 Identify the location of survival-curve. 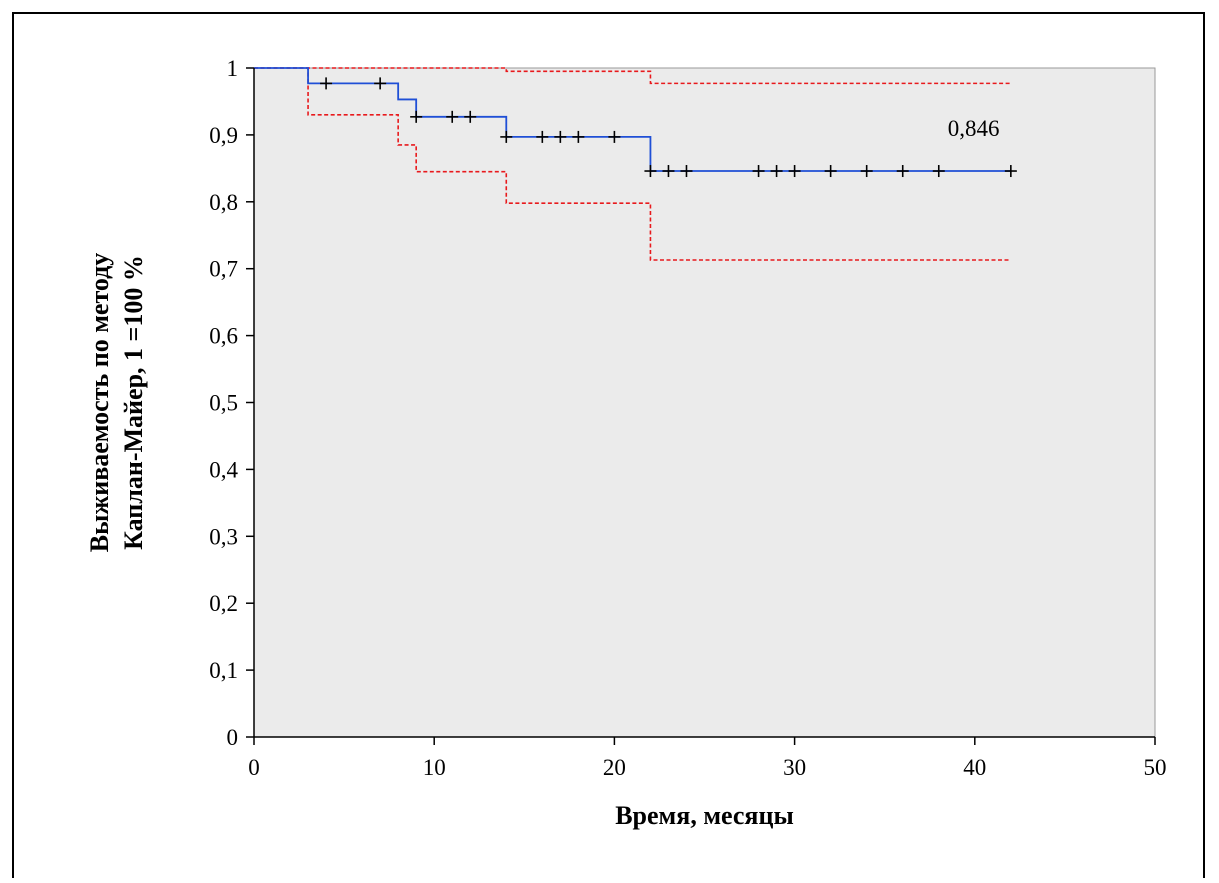
(632, 119).